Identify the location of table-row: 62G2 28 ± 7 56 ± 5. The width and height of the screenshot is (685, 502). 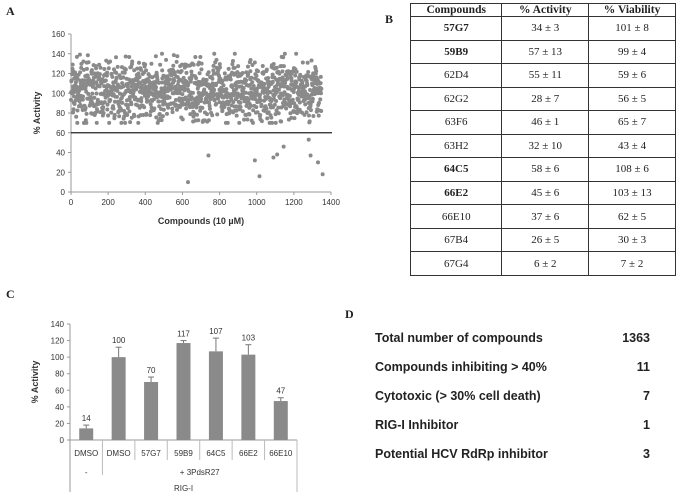
(542, 99).